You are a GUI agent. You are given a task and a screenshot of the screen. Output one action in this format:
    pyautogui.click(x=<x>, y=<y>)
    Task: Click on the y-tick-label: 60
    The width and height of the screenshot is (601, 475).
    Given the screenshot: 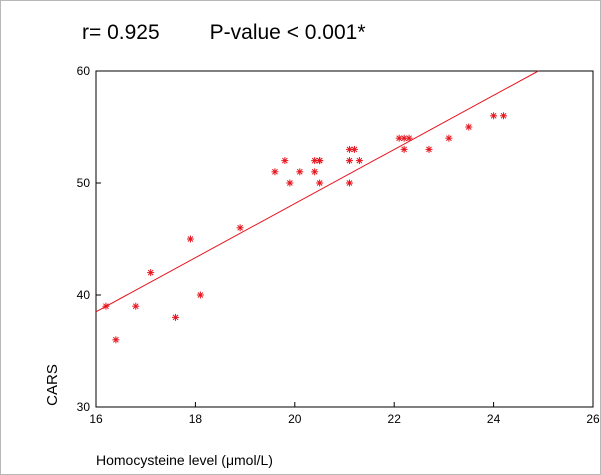 What is the action you would take?
    pyautogui.click(x=84, y=71)
    